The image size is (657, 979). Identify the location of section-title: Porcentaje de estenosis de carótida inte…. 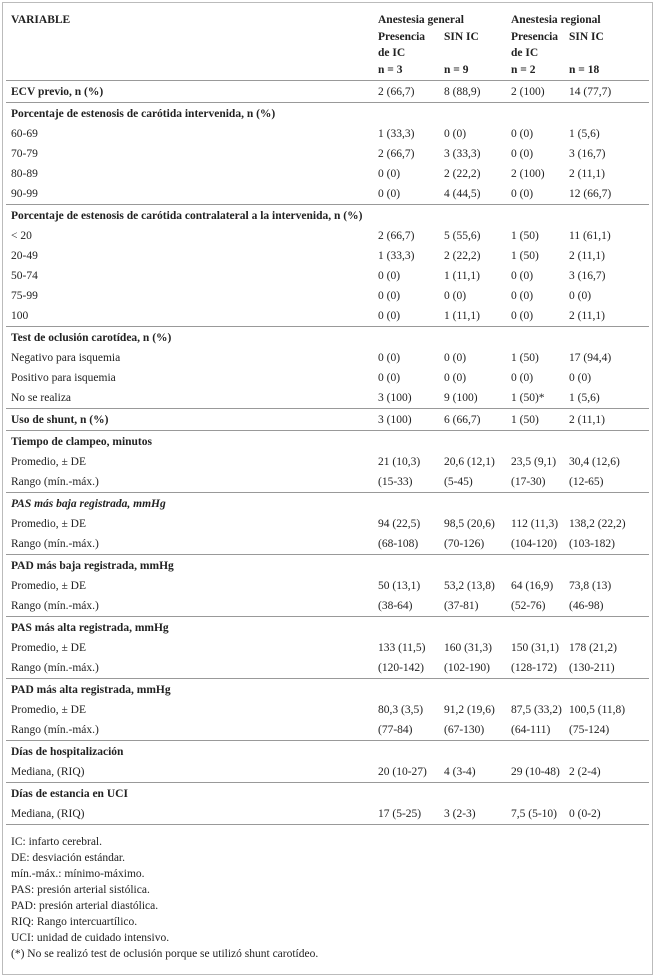
(327, 113).